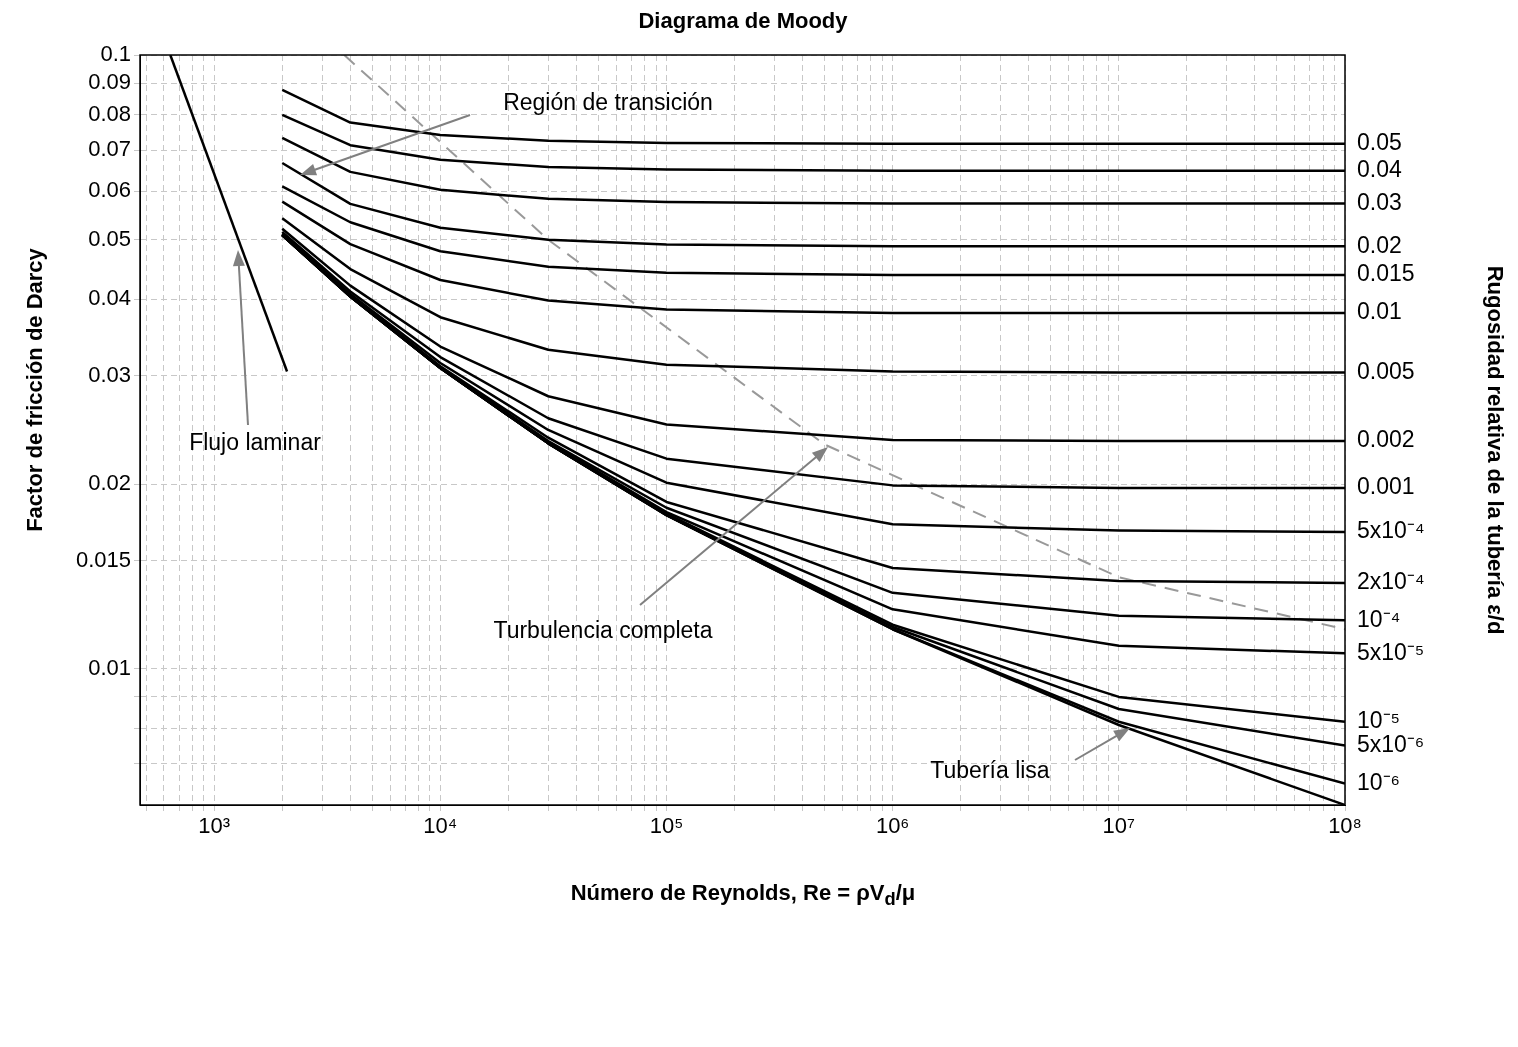 The height and width of the screenshot is (1047, 1518). Describe the element at coordinates (1391, 581) in the screenshot. I see `series-label: 2x10⁻⁴` at that location.